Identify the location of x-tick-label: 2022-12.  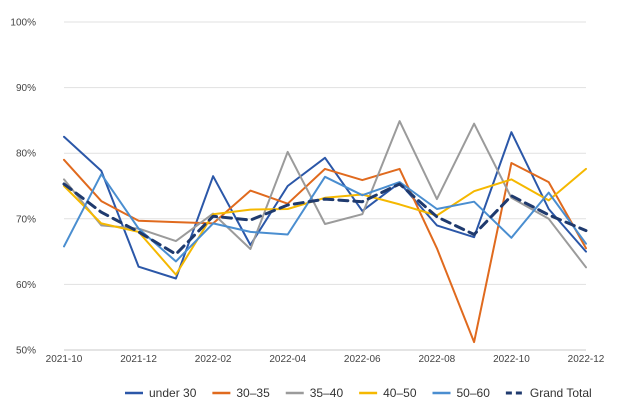
(586, 359).